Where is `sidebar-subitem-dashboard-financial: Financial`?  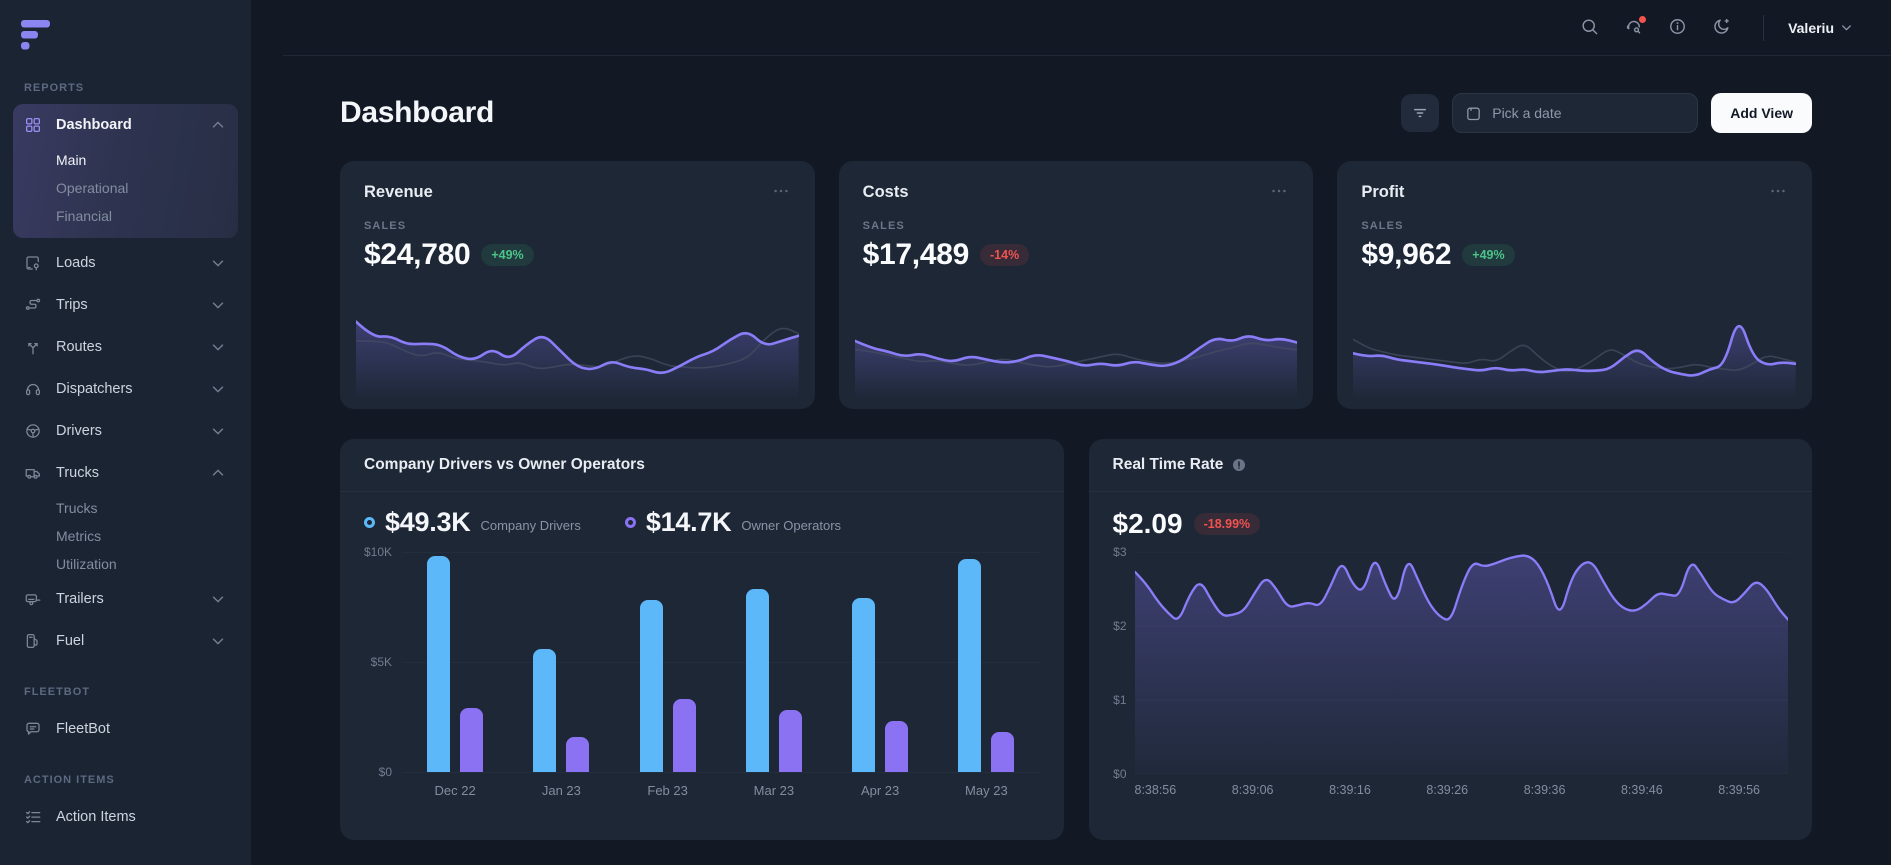 sidebar-subitem-dashboard-financial: Financial is located at coordinates (84, 216).